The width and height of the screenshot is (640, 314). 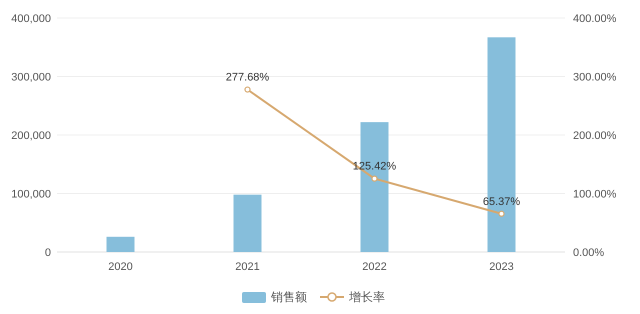 What do you see at coordinates (501, 267) in the screenshot?
I see `x-tick-label: 2023` at bounding box center [501, 267].